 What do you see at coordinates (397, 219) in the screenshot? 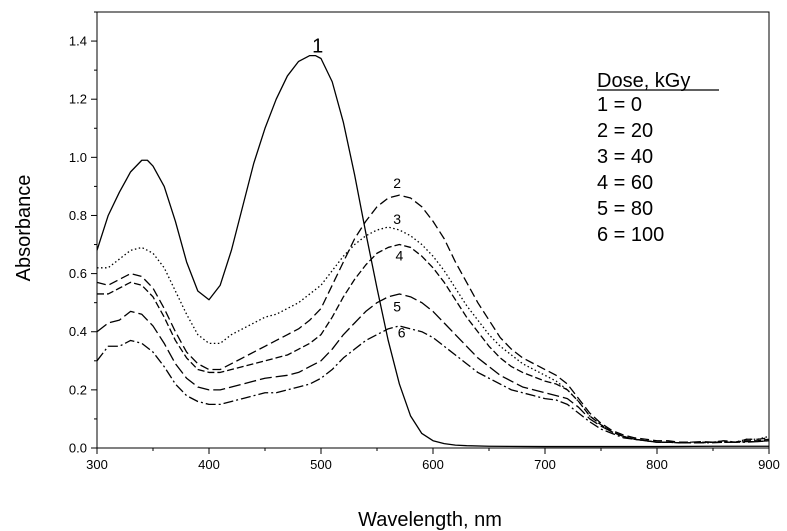
I see `curve-label-3: 3` at bounding box center [397, 219].